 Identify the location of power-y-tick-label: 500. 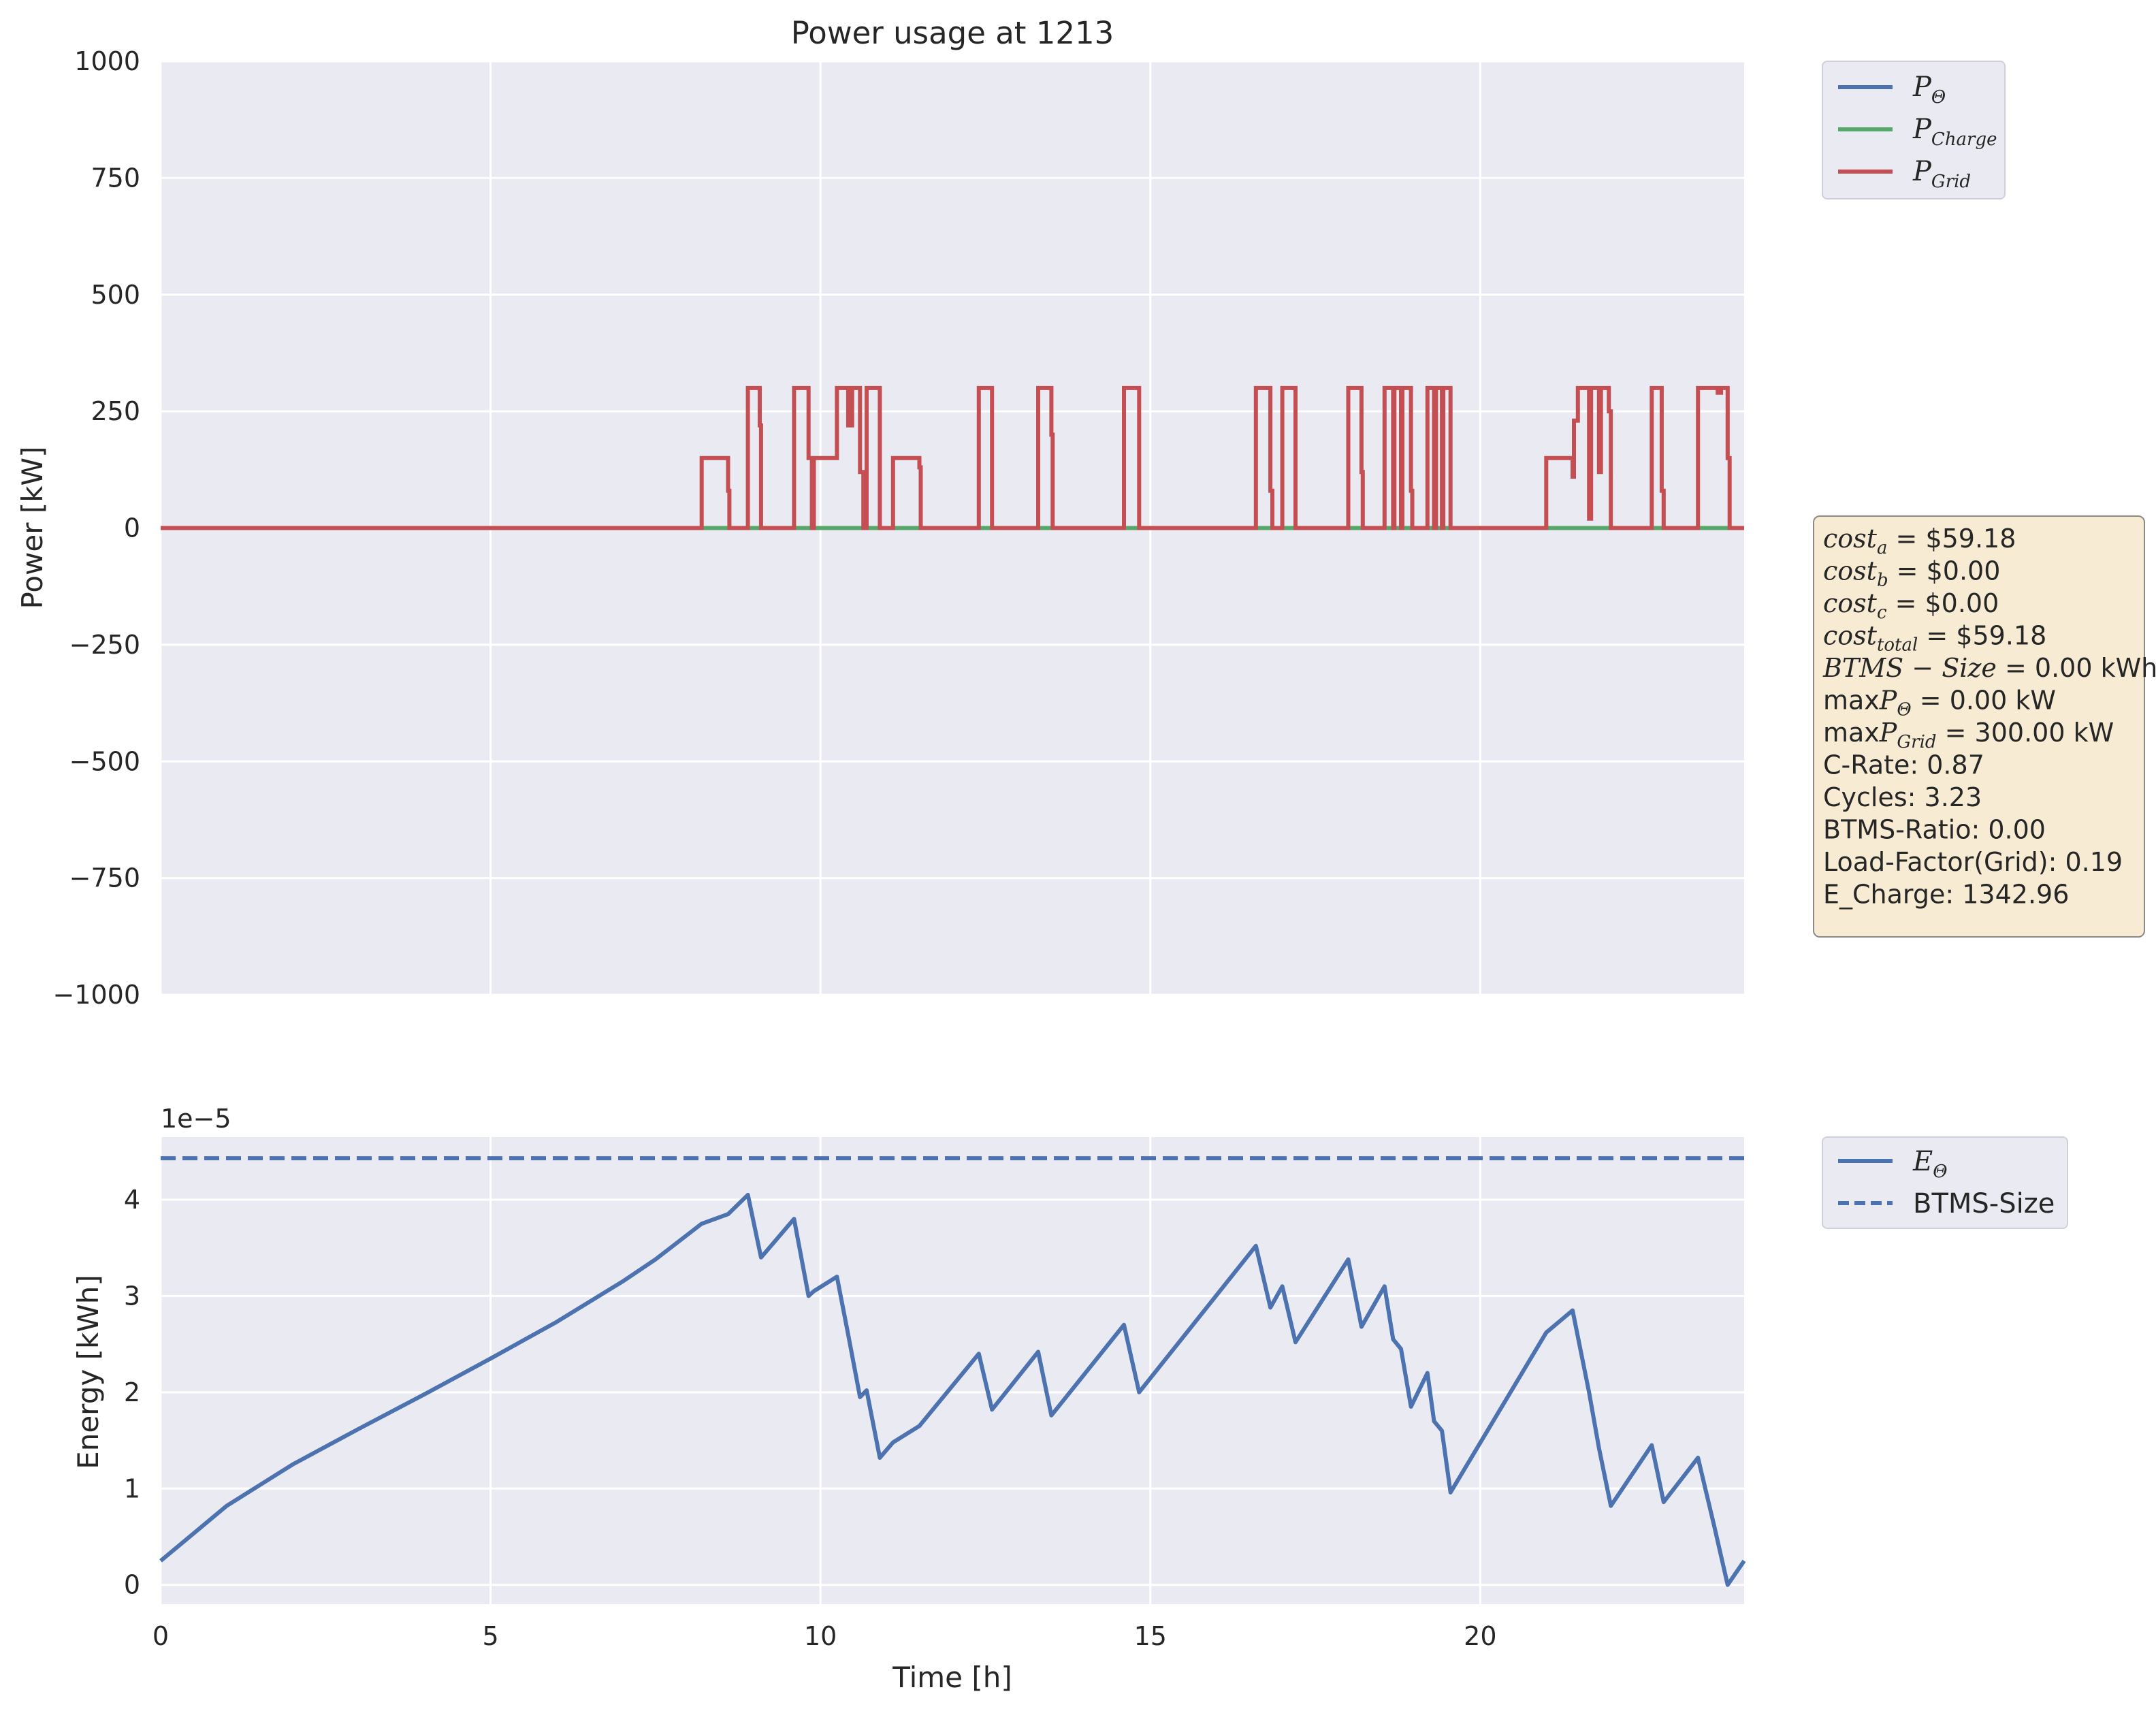
(115, 295).